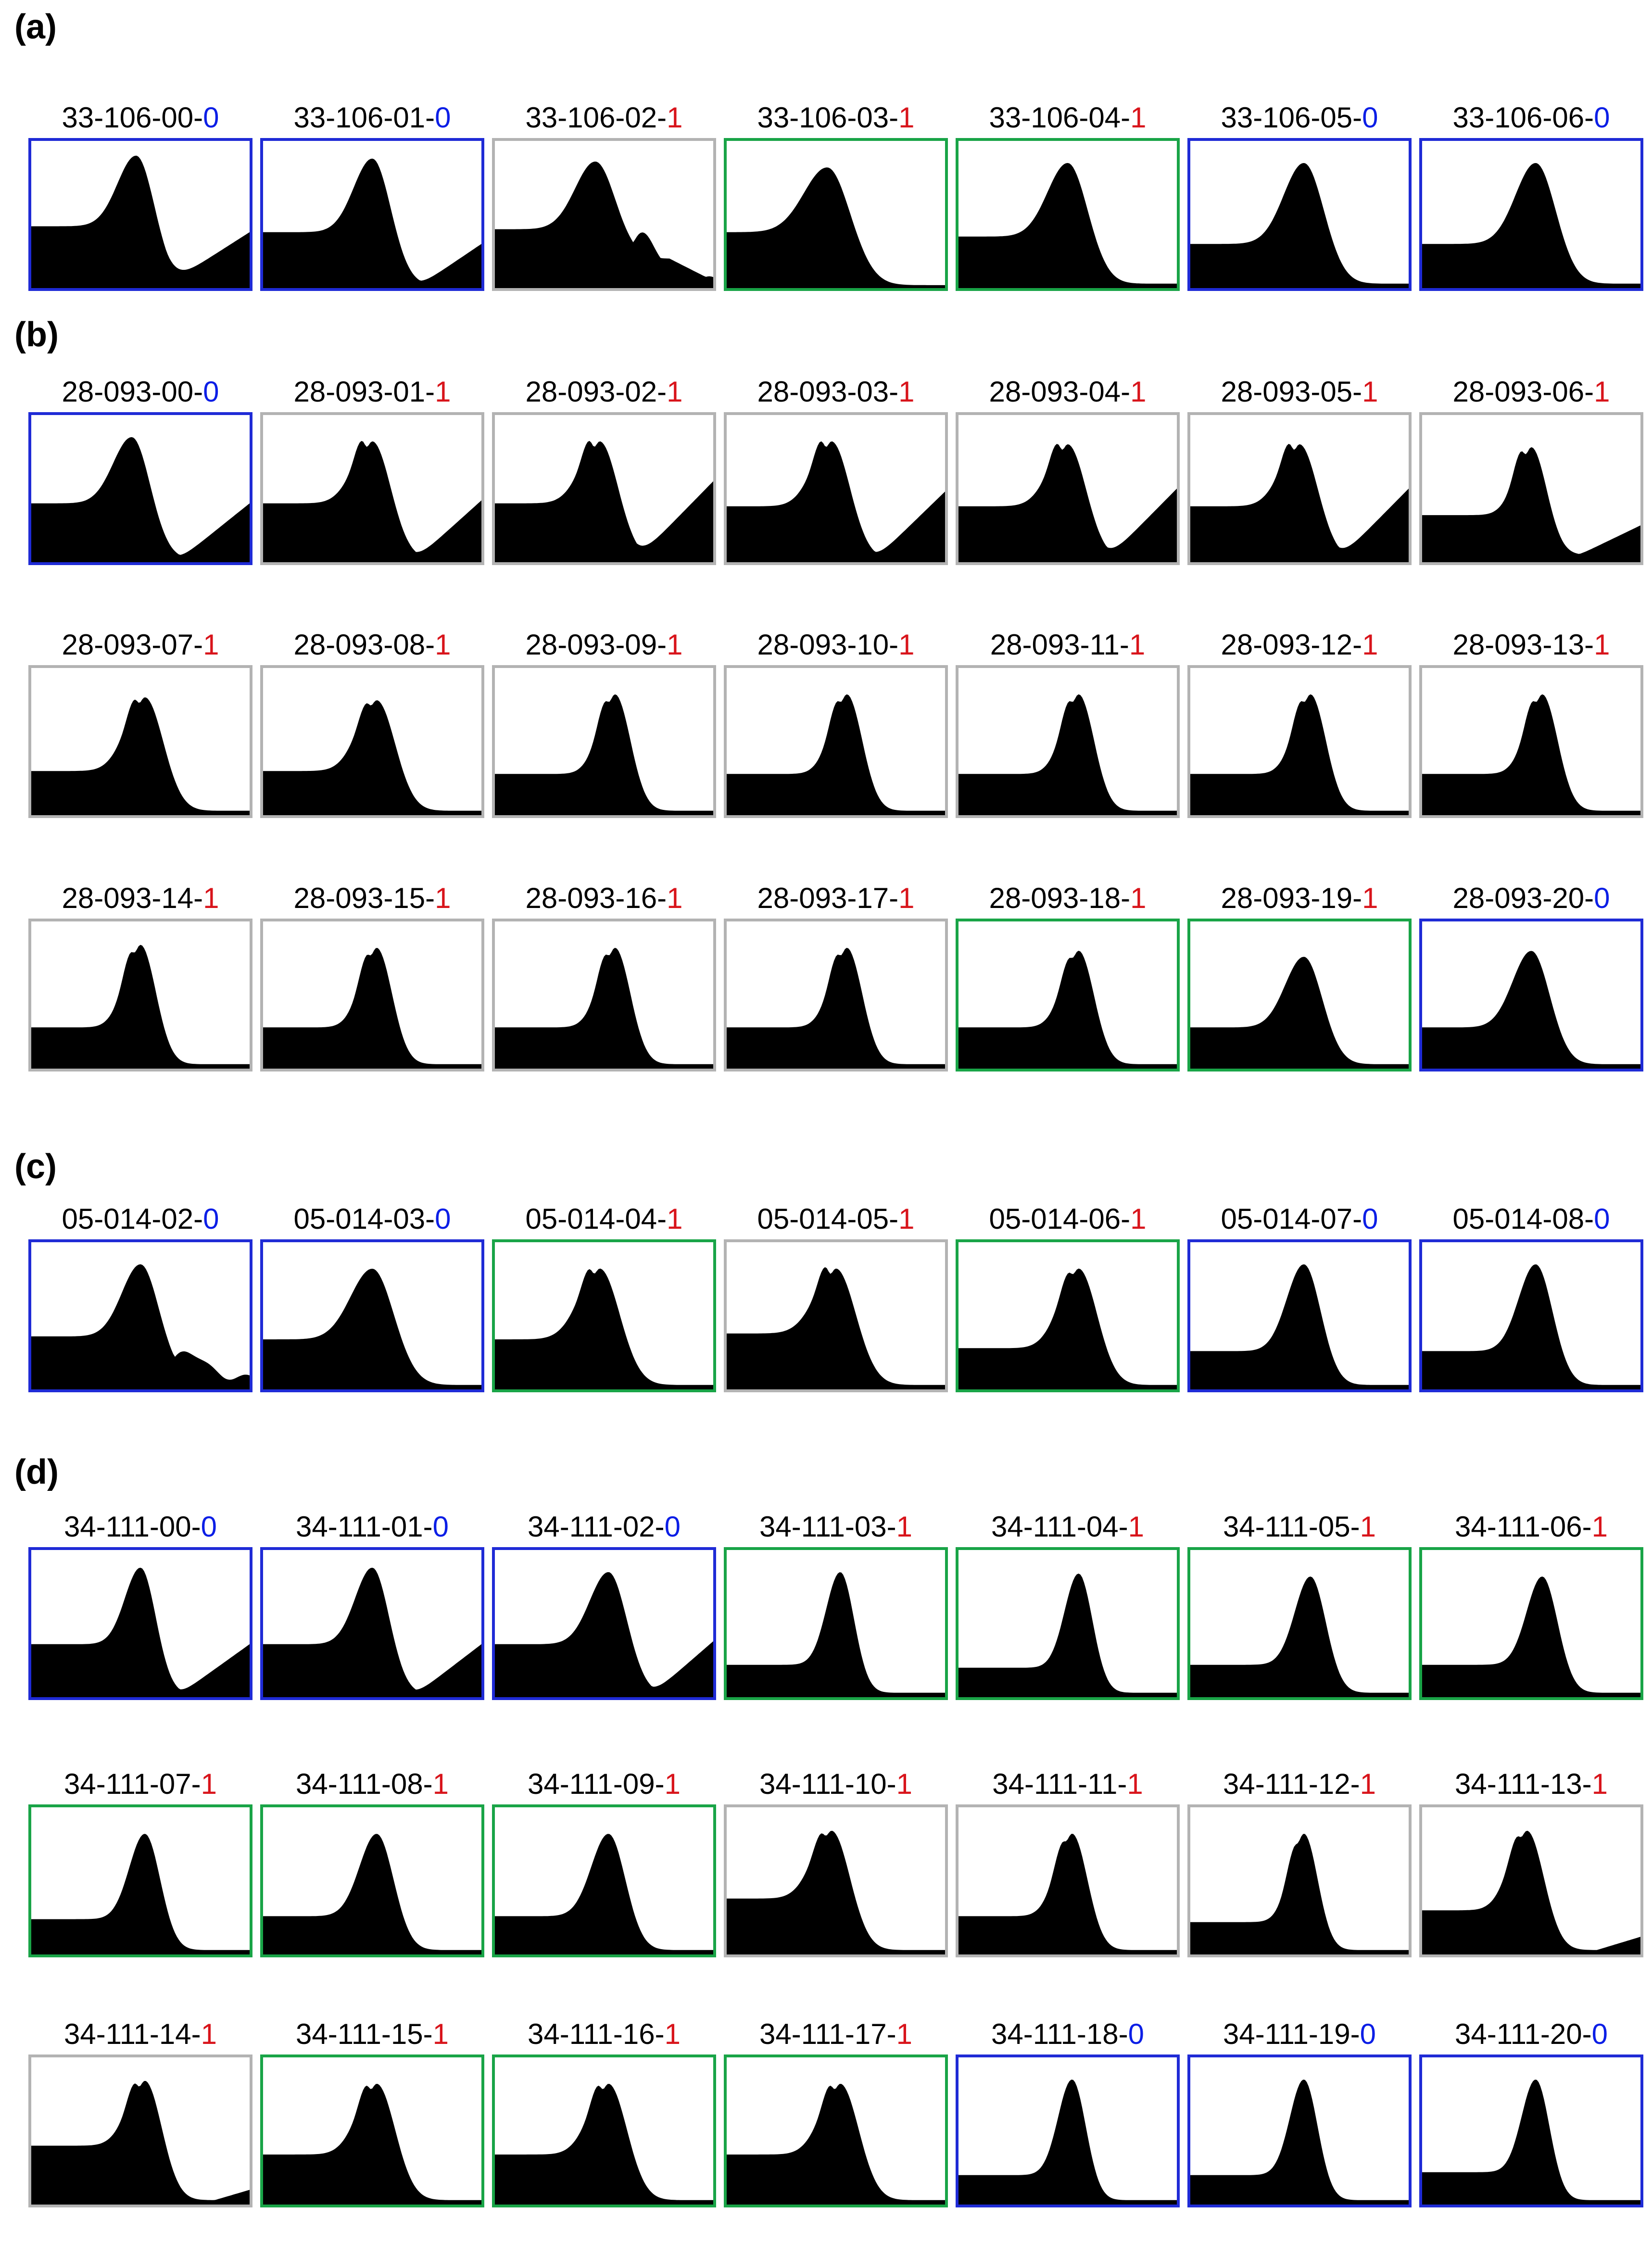 The width and height of the screenshot is (1652, 2256). What do you see at coordinates (596, 898) in the screenshot?
I see `sample-id: 28-093-16-` at bounding box center [596, 898].